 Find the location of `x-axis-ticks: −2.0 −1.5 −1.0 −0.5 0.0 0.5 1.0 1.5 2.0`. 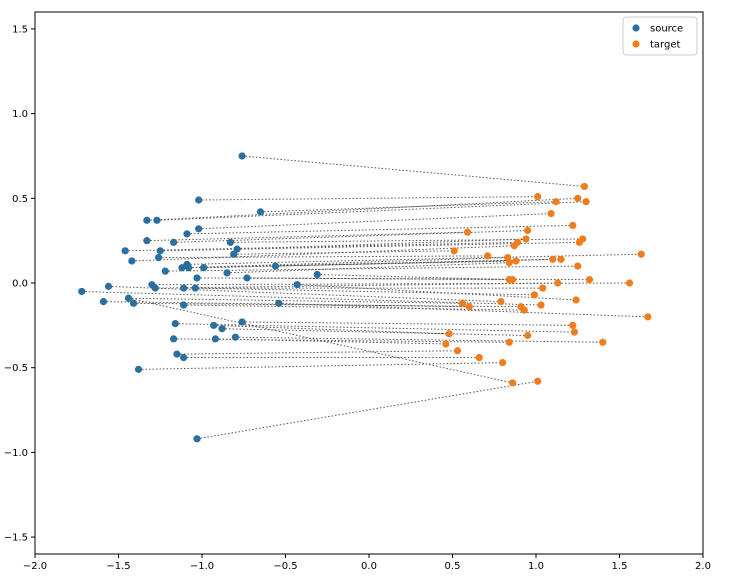

x-axis-ticks: −2.0 −1.5 −1.0 −0.5 0.0 0.5 1.0 1.5 2.0 is located at coordinates (367, 563).